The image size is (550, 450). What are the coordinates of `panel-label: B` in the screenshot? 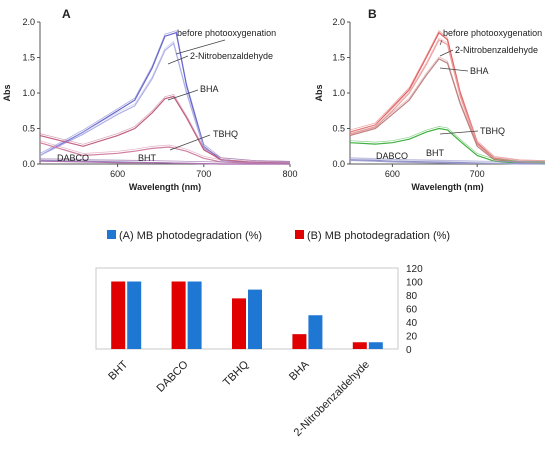 It's located at (372, 14).